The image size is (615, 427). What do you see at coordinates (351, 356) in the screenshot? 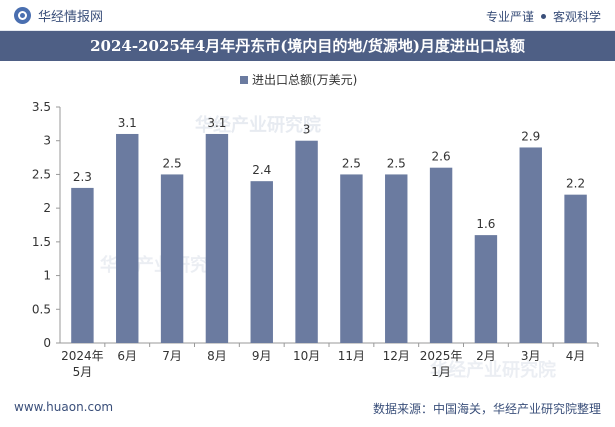
I see `x-tick-label: 11月` at bounding box center [351, 356].